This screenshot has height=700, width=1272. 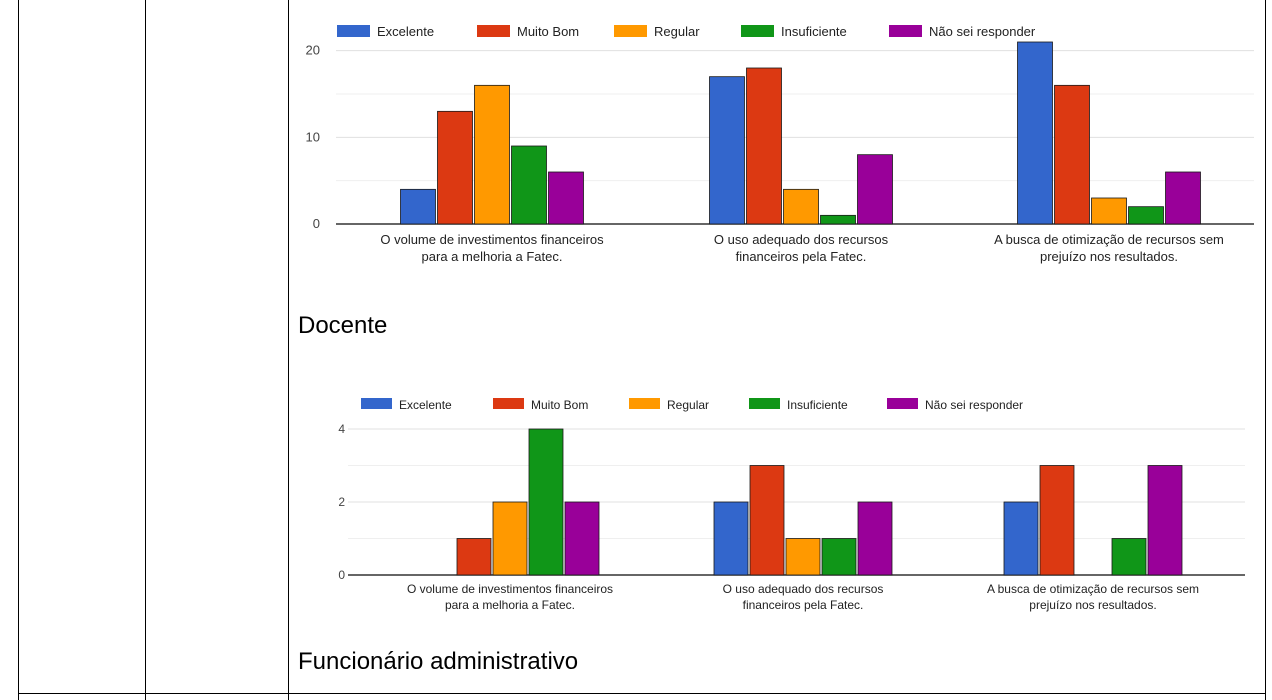 What do you see at coordinates (313, 136) in the screenshot?
I see `y-tick-label: 10` at bounding box center [313, 136].